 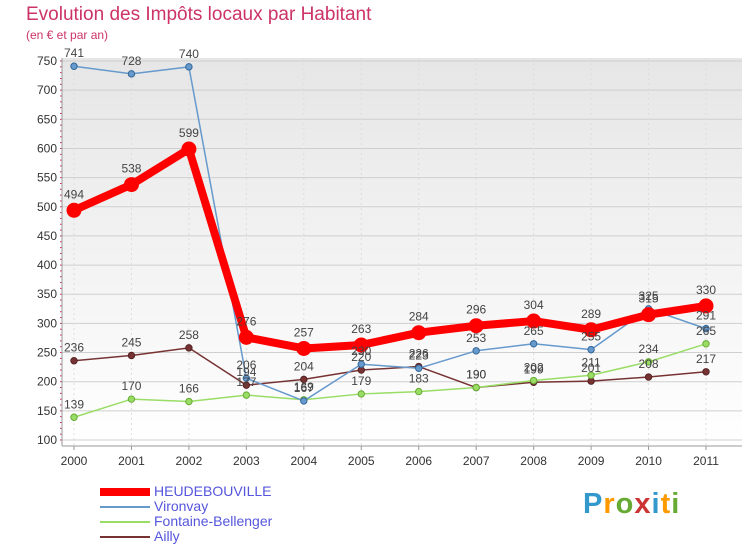 I want to click on data-label: 220, so click(x=361, y=357).